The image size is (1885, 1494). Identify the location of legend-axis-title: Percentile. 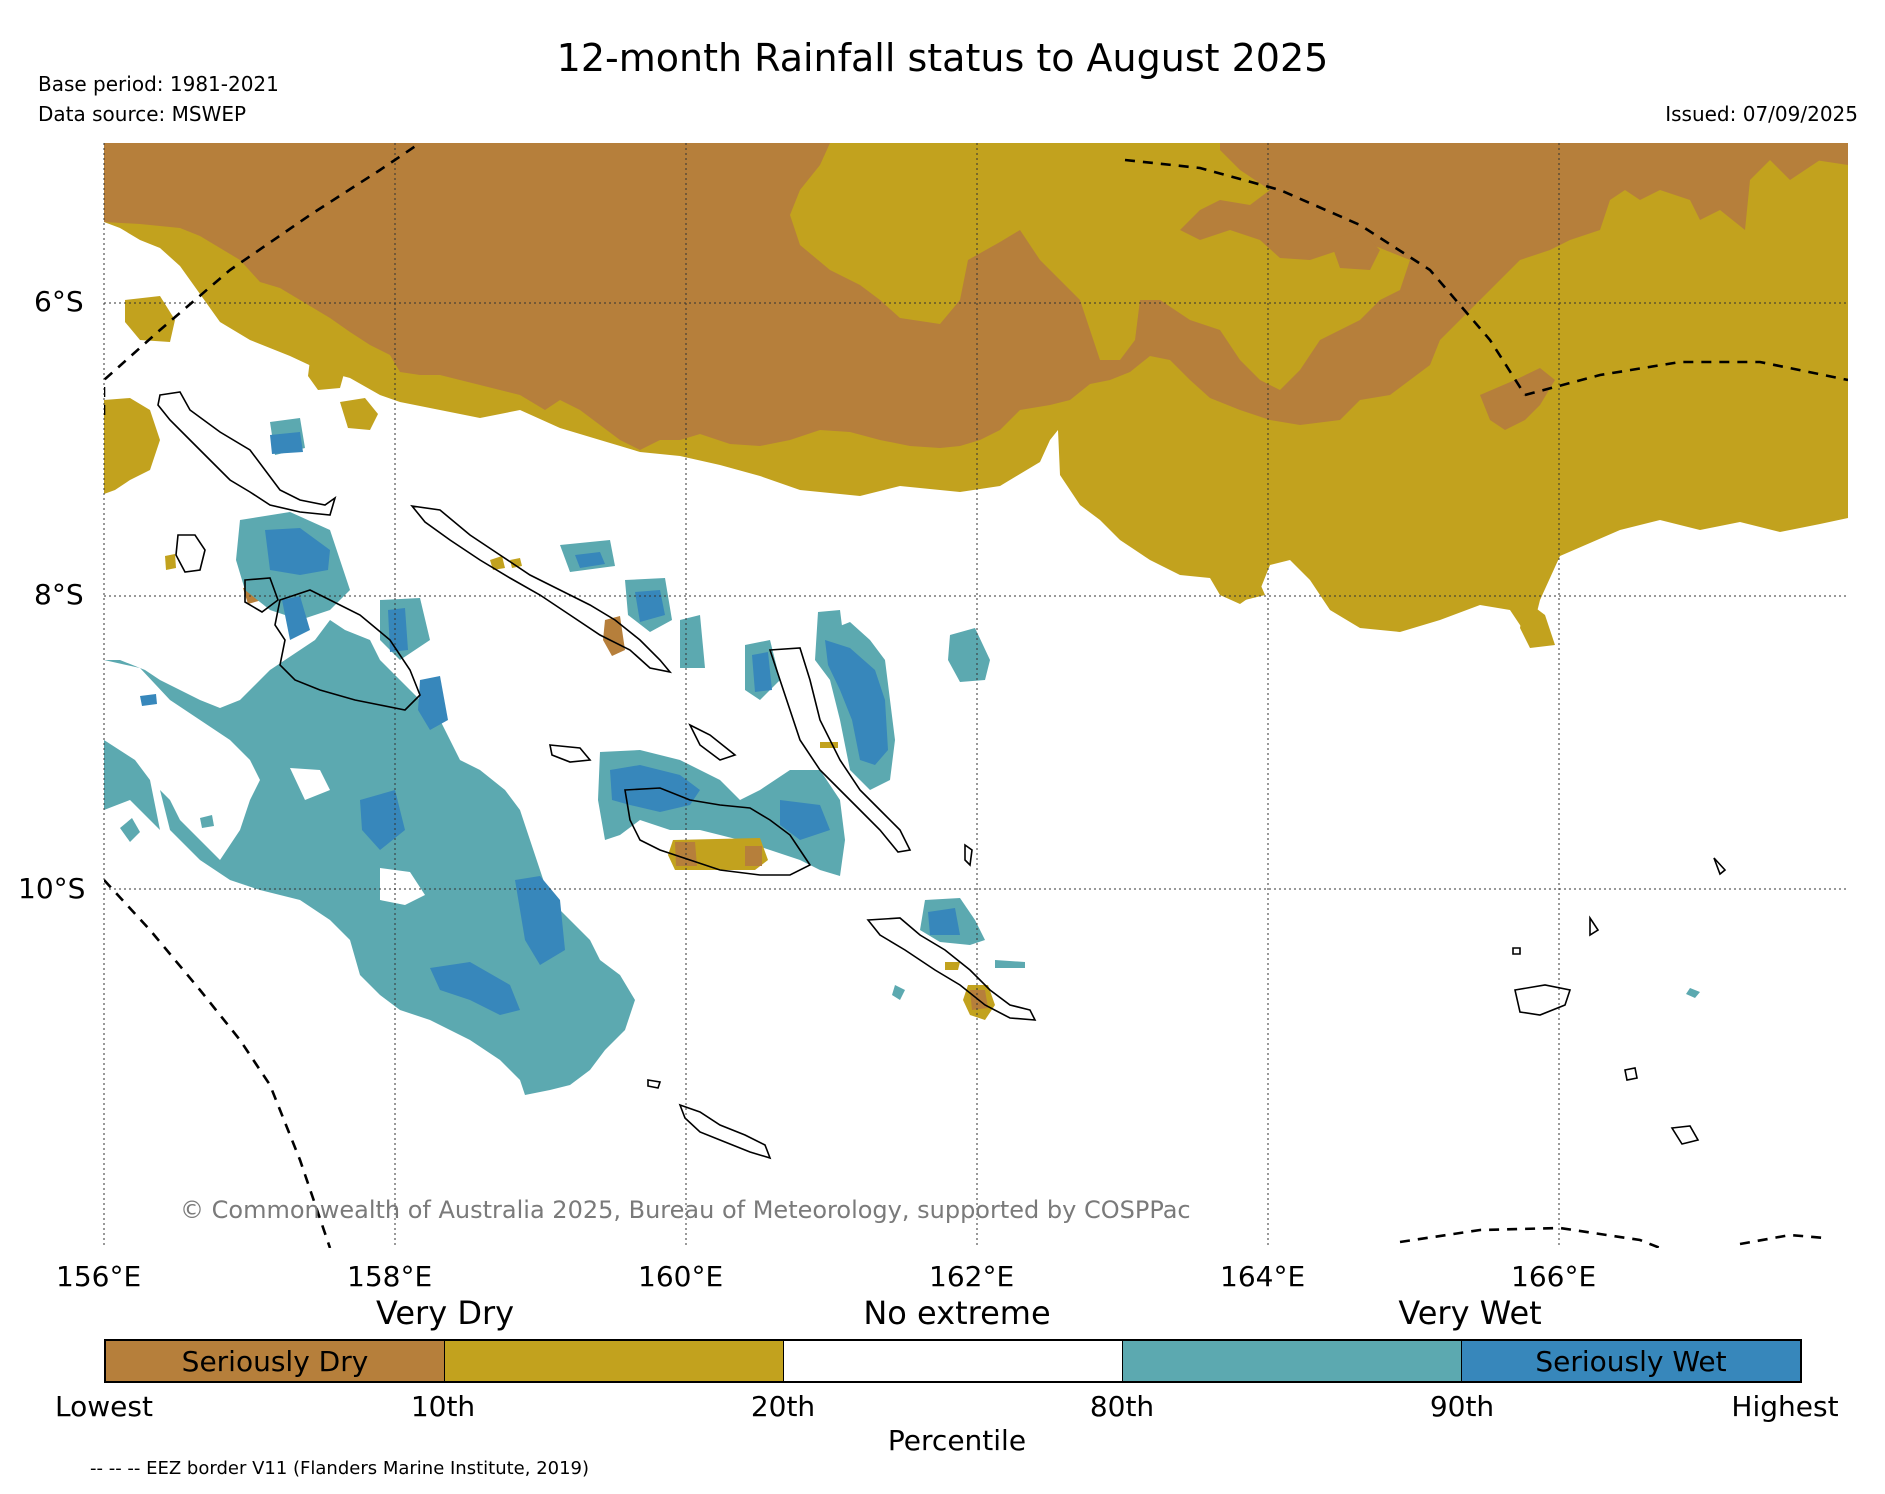
(957, 1440).